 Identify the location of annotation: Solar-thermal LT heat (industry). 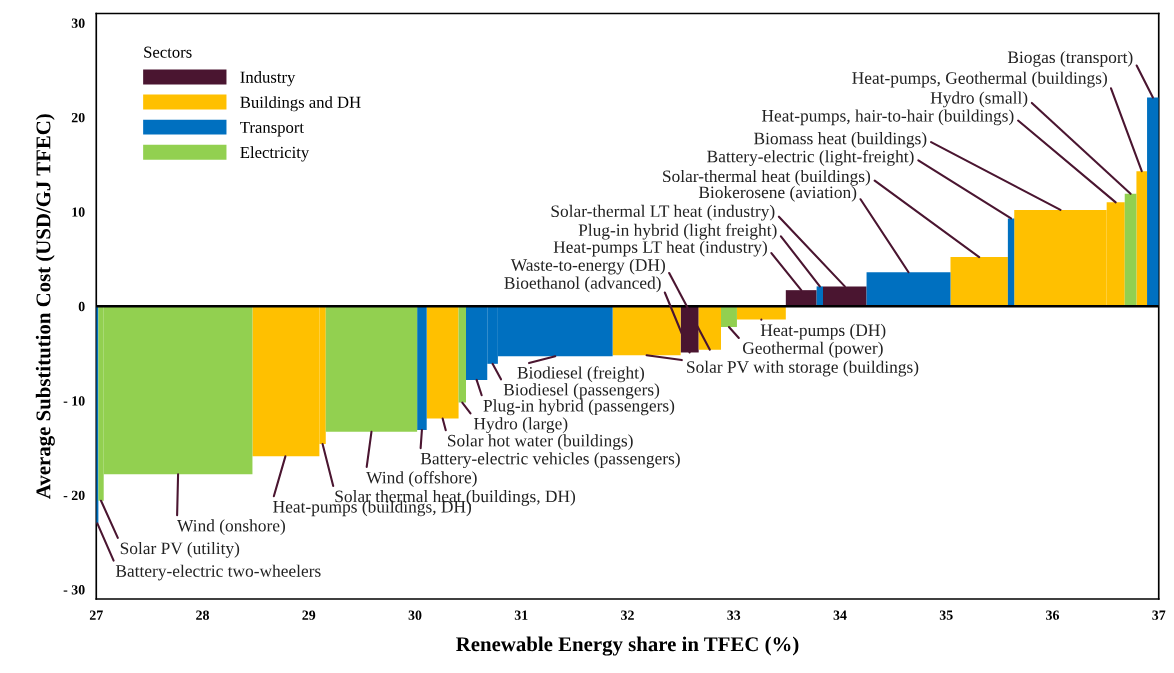
(663, 212).